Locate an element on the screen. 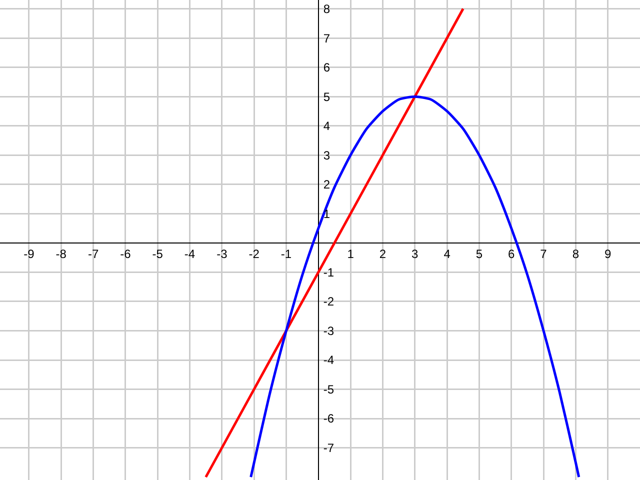 The width and height of the screenshot is (640, 480). y-tick-label: -6 is located at coordinates (328, 419).